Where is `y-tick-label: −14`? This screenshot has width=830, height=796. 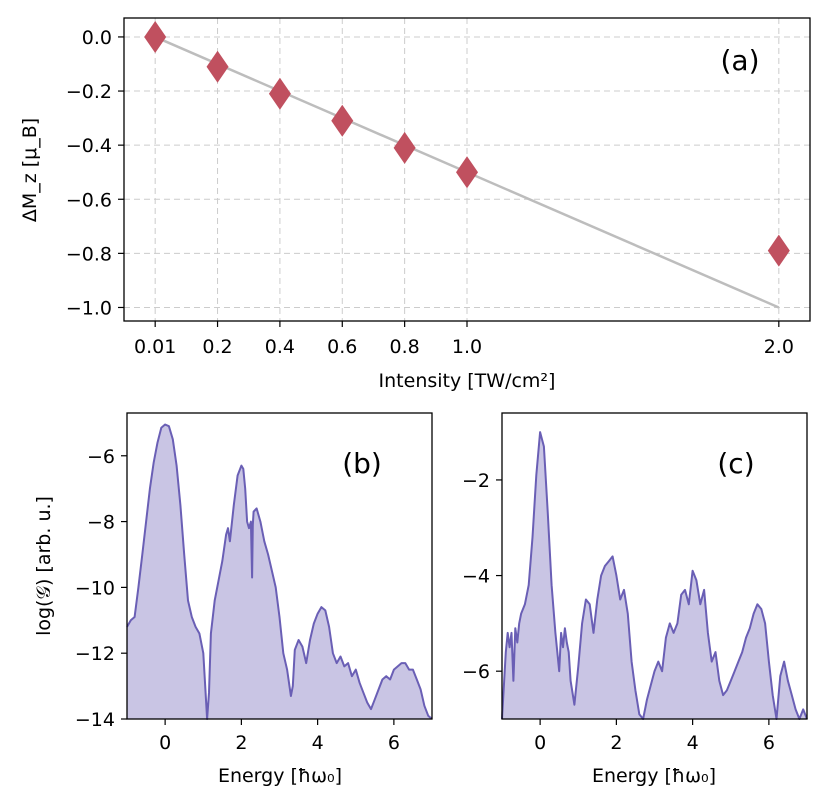
y-tick-label: −14 is located at coordinates (95, 720).